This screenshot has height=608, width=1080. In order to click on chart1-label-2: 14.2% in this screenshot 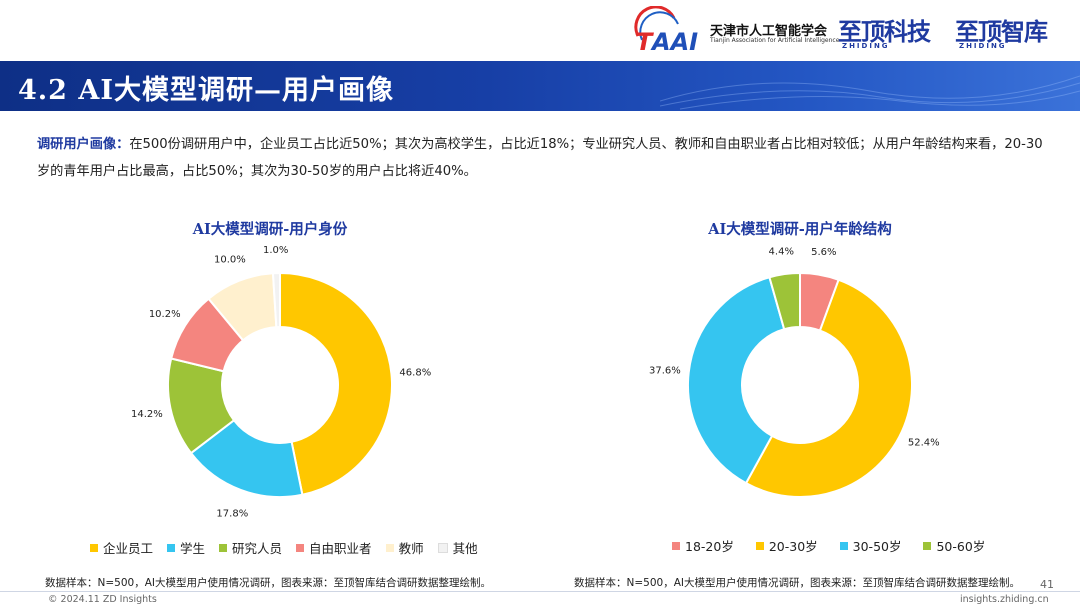, I will do `click(147, 414)`.